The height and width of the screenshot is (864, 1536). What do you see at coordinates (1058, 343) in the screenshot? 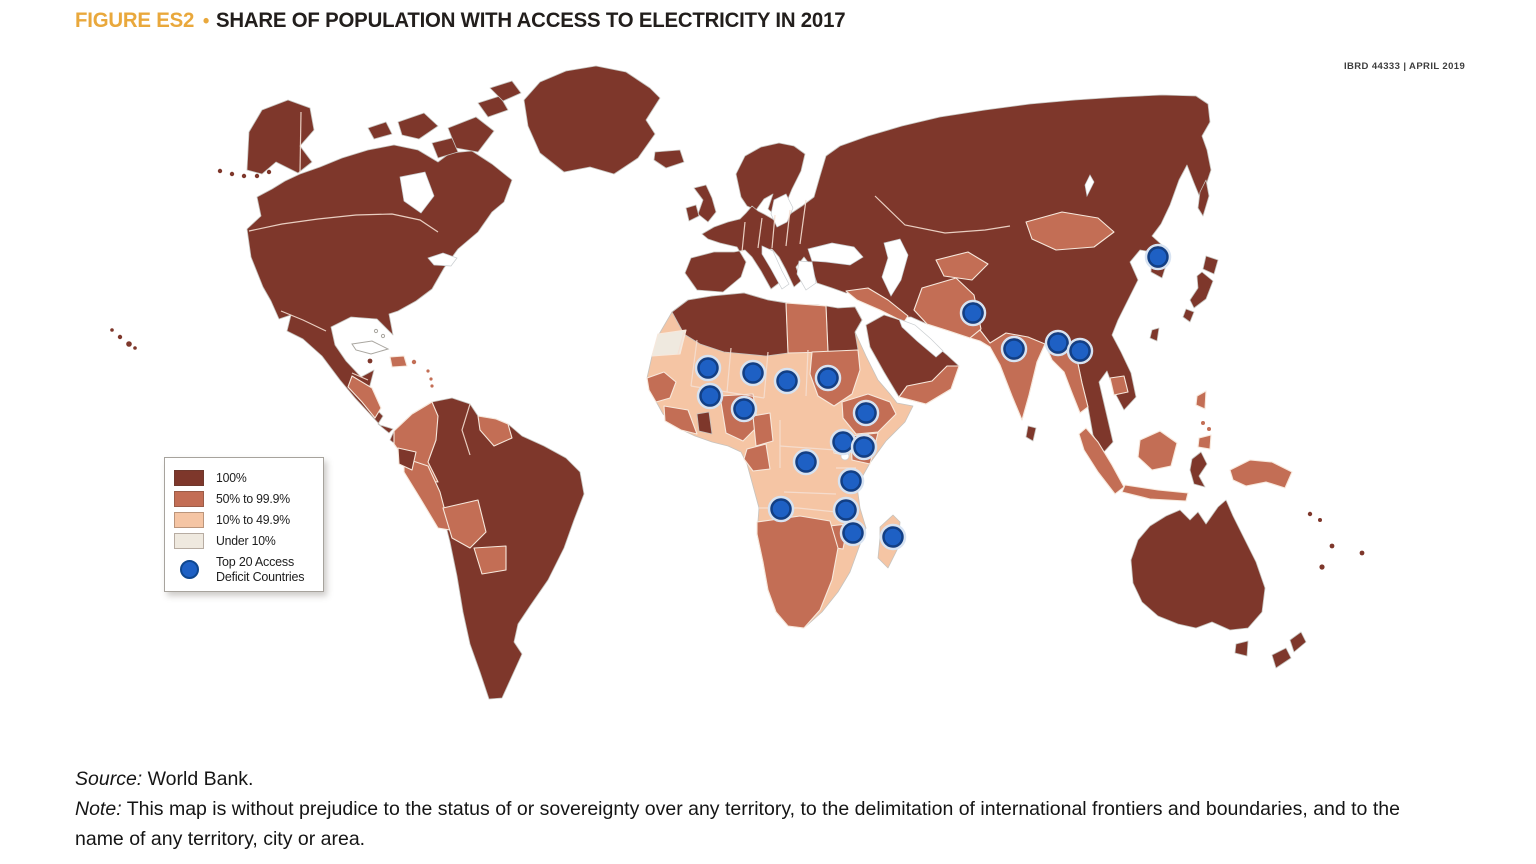
I see `deficit-marker-bangladesh: Bangladesh` at bounding box center [1058, 343].